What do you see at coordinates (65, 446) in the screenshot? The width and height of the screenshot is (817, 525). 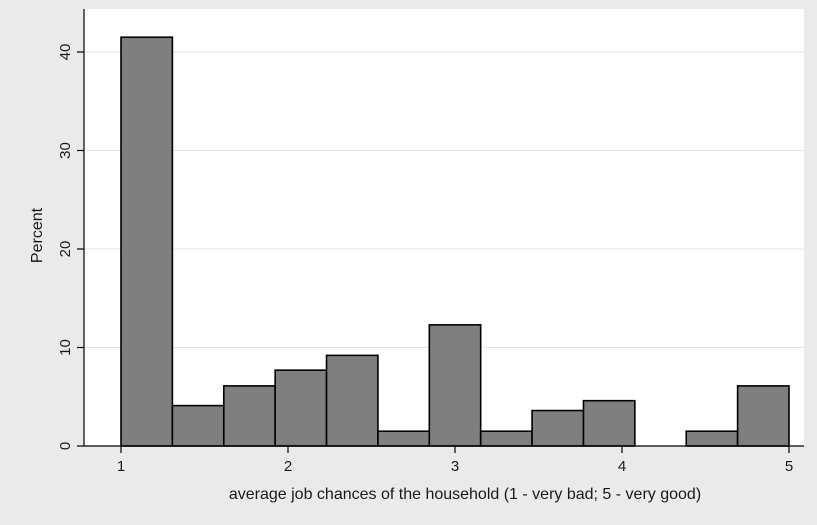 I see `y-tick-label: 0` at bounding box center [65, 446].